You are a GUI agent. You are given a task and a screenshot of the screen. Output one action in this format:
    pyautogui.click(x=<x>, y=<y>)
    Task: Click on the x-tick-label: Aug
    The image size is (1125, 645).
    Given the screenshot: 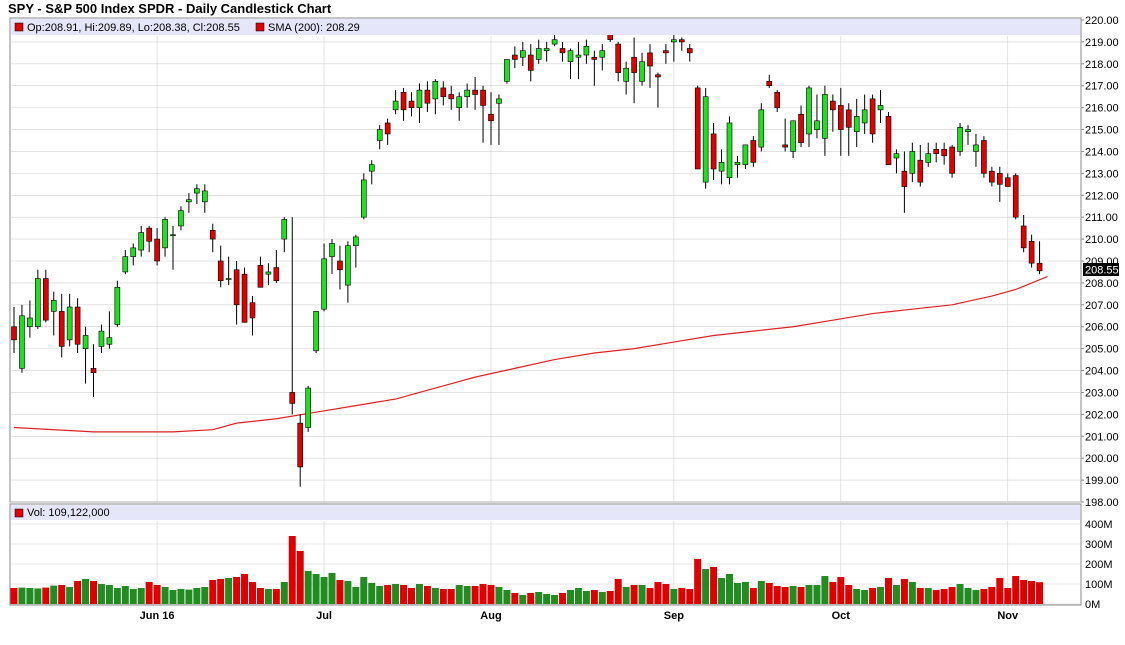 What is the action you would take?
    pyautogui.click(x=490, y=616)
    